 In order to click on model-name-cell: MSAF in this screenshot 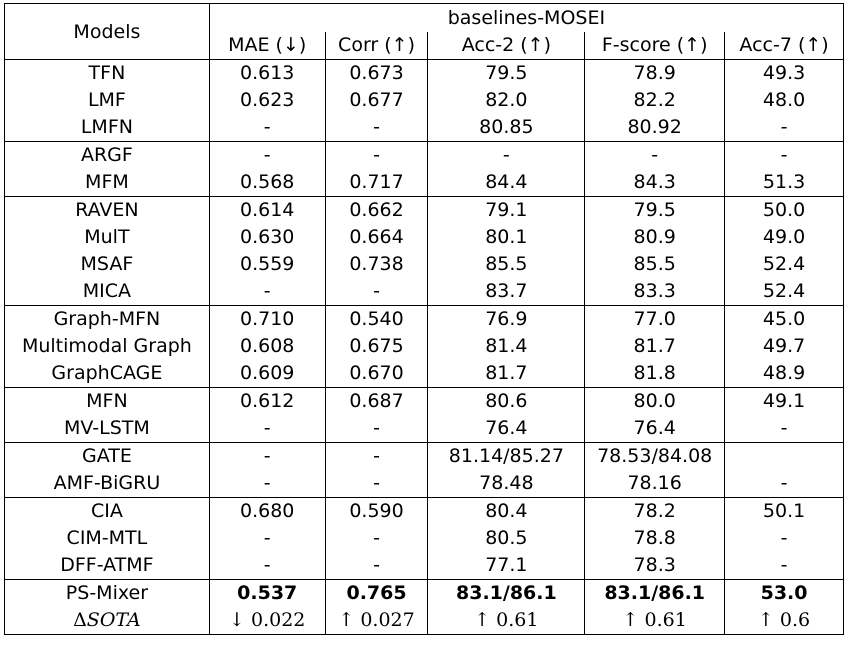, I will do `click(107, 264)`.